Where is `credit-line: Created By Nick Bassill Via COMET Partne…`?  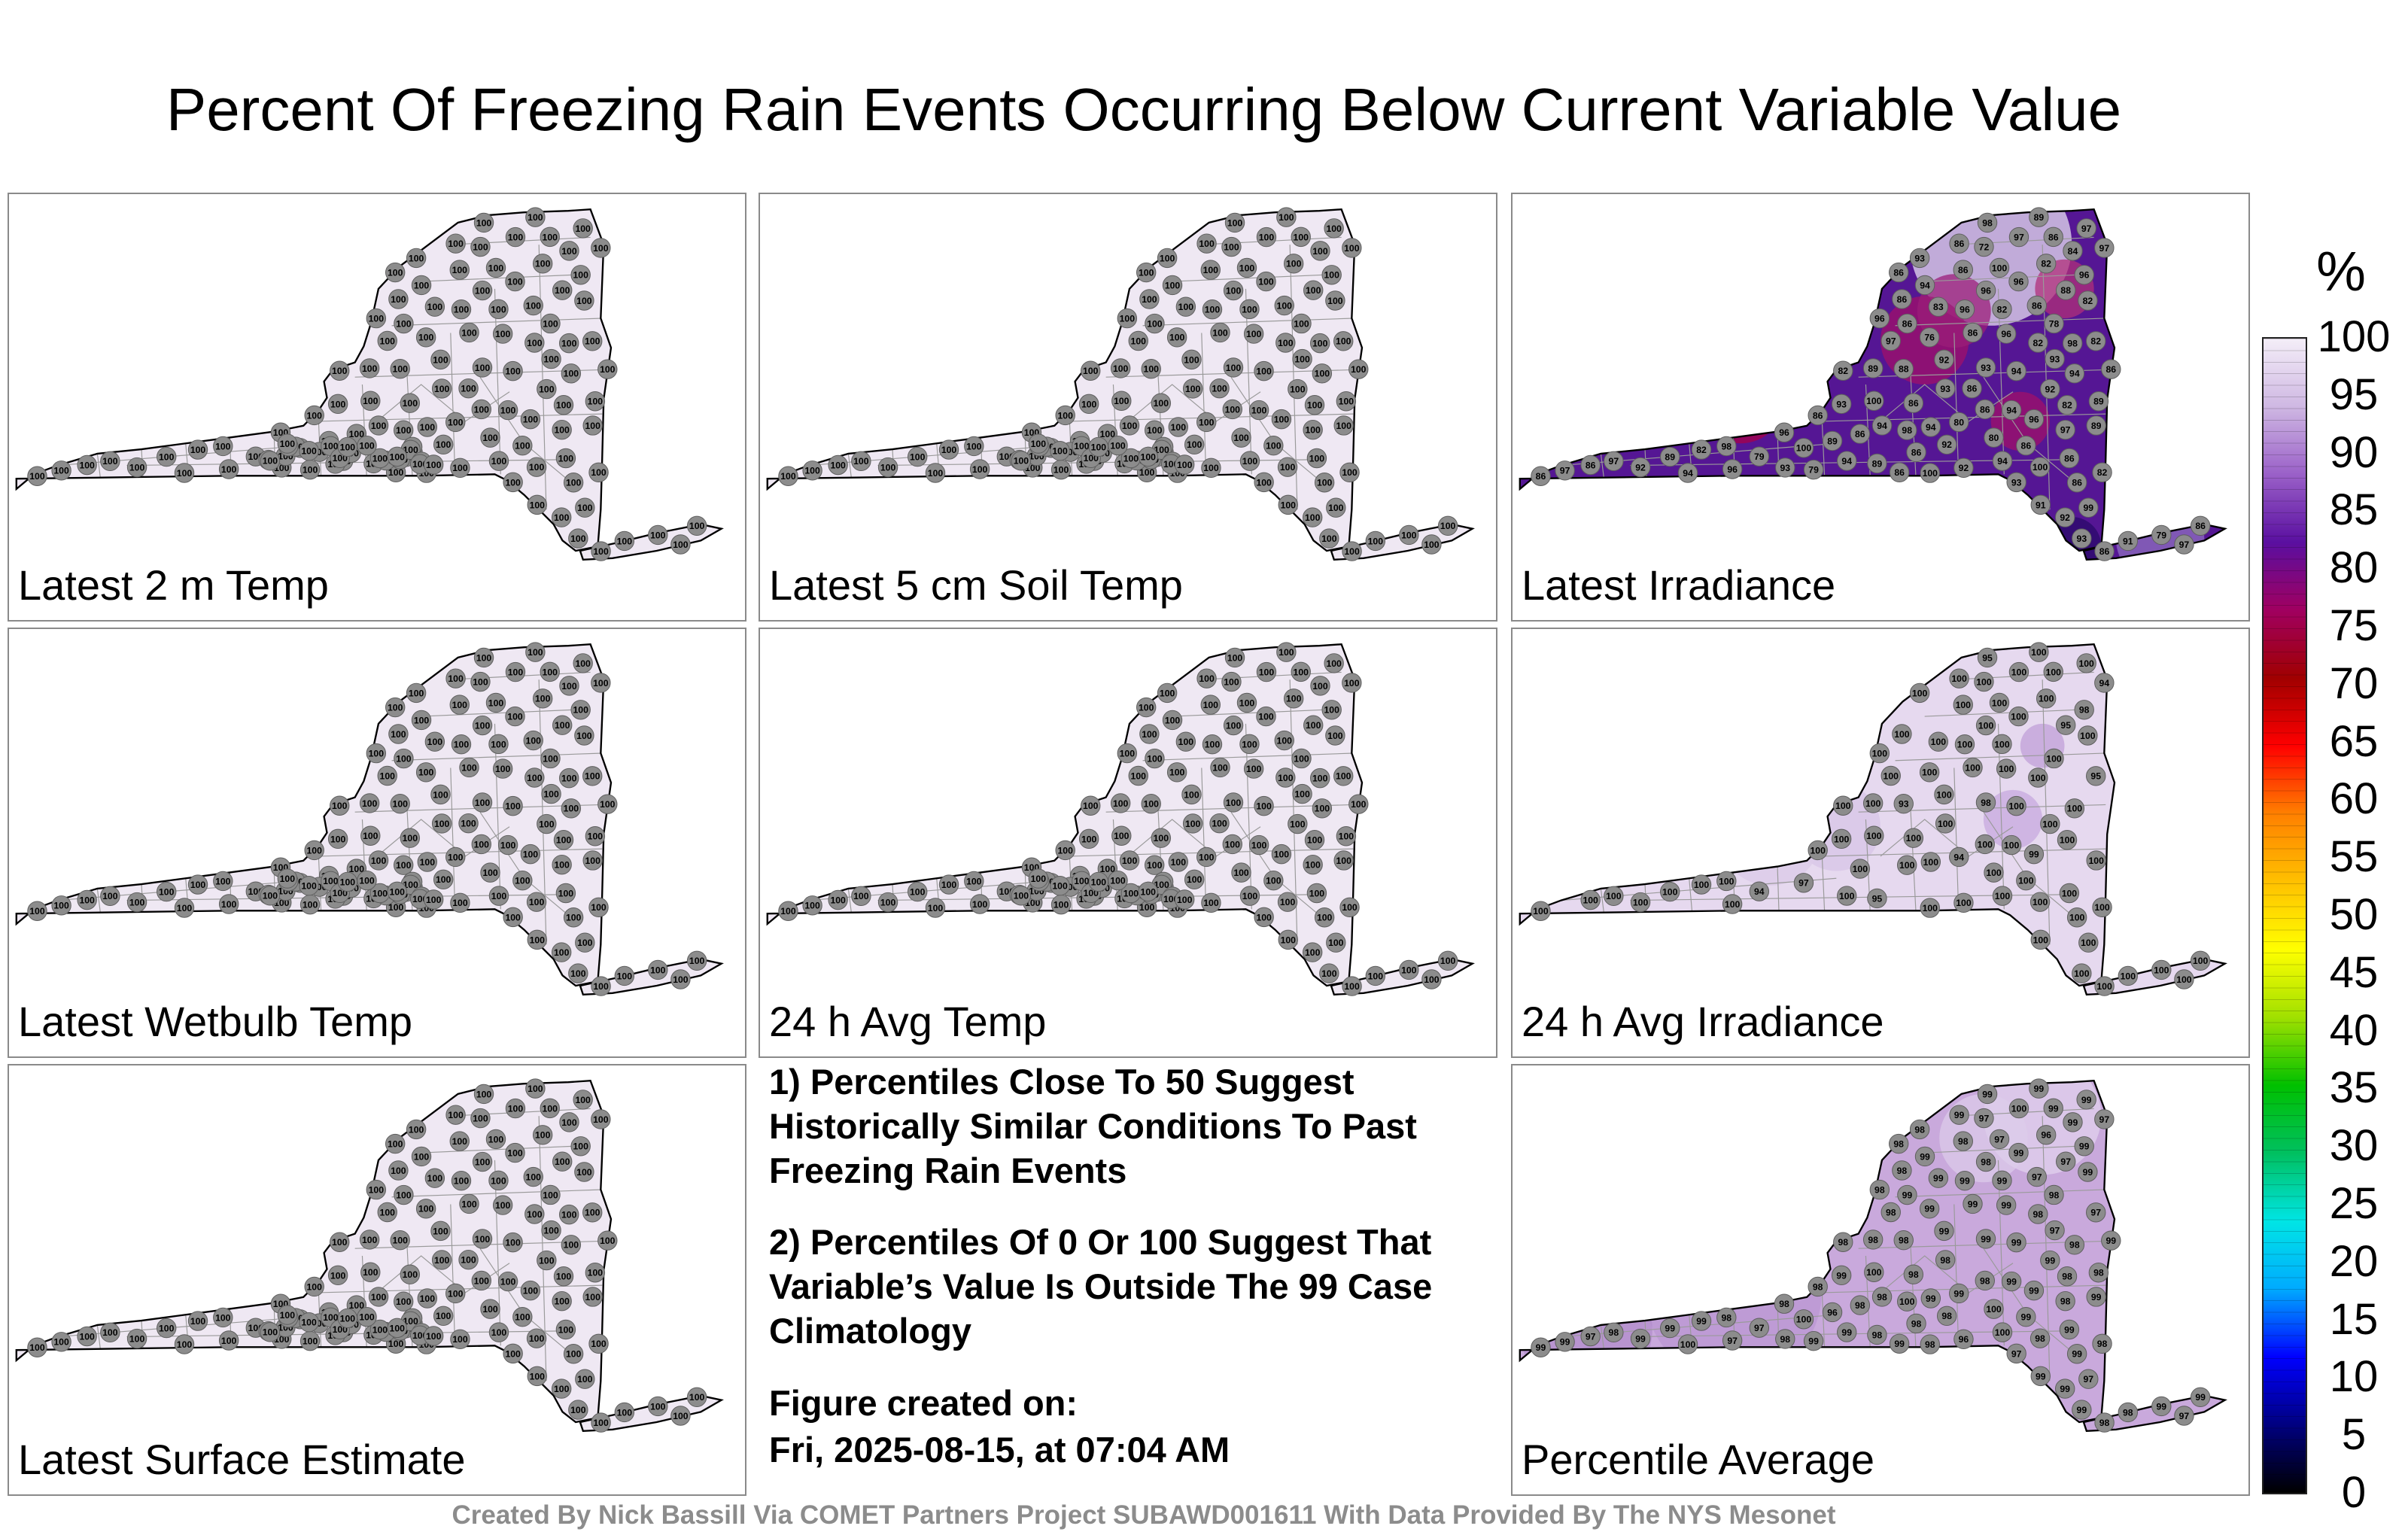
credit-line: Created By Nick Bassill Via COMET Partne… is located at coordinates (1143, 1515).